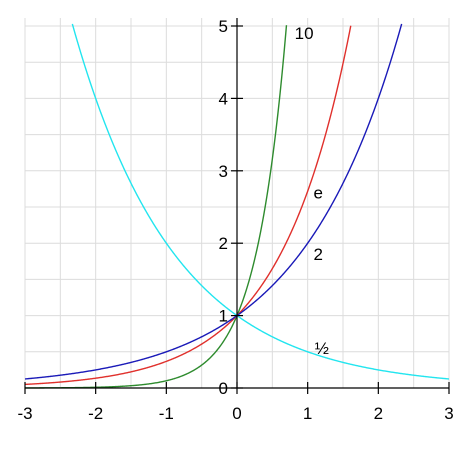 The height and width of the screenshot is (474, 474). I want to click on x-tick-label: 1, so click(307, 413).